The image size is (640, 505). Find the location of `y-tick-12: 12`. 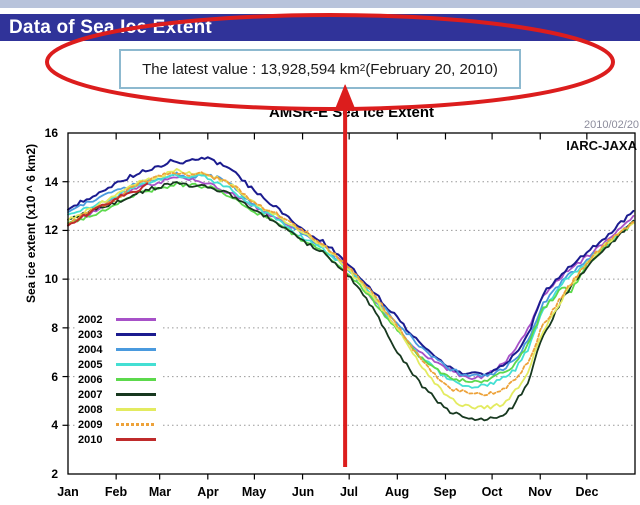

y-tick-12: 12 is located at coordinates (51, 230).